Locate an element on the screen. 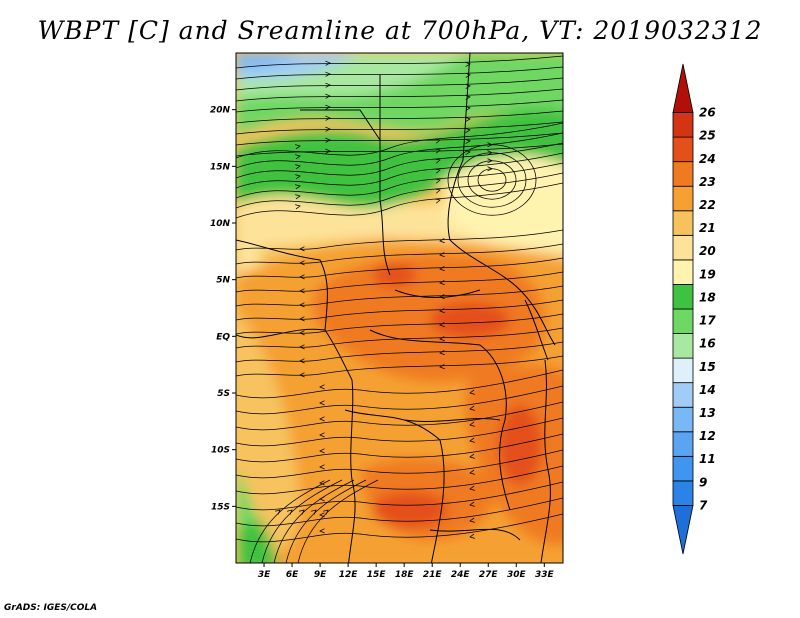  colorbar-label: 20 is located at coordinates (707, 251).